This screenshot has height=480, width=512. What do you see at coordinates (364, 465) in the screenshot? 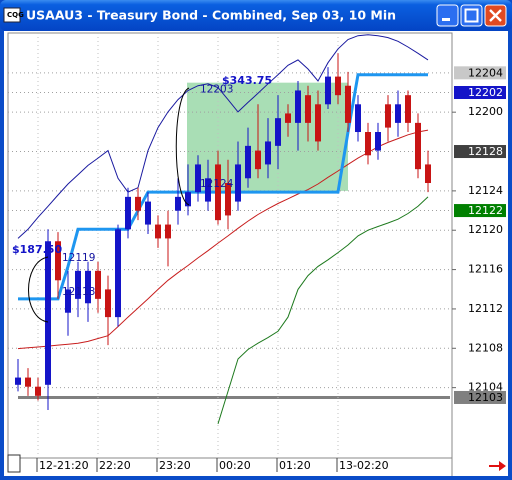
I see `x-tick-label: 13-02:20` at bounding box center [364, 465].